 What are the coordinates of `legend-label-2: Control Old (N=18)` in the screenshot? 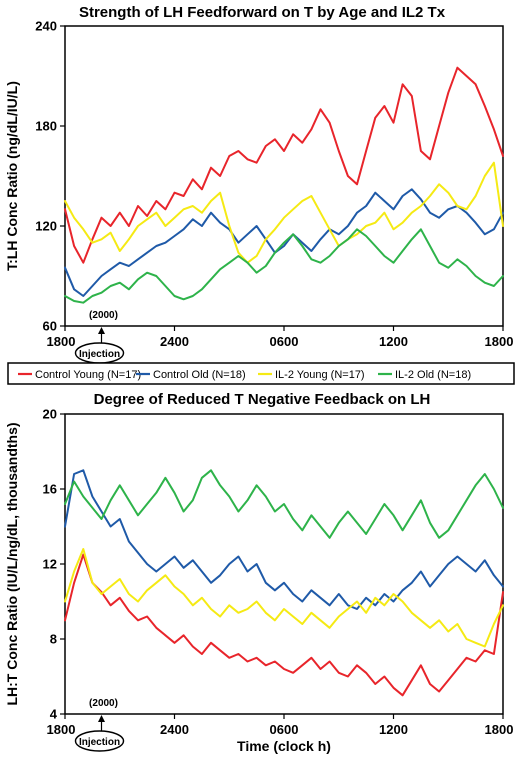 It's located at (199, 375).